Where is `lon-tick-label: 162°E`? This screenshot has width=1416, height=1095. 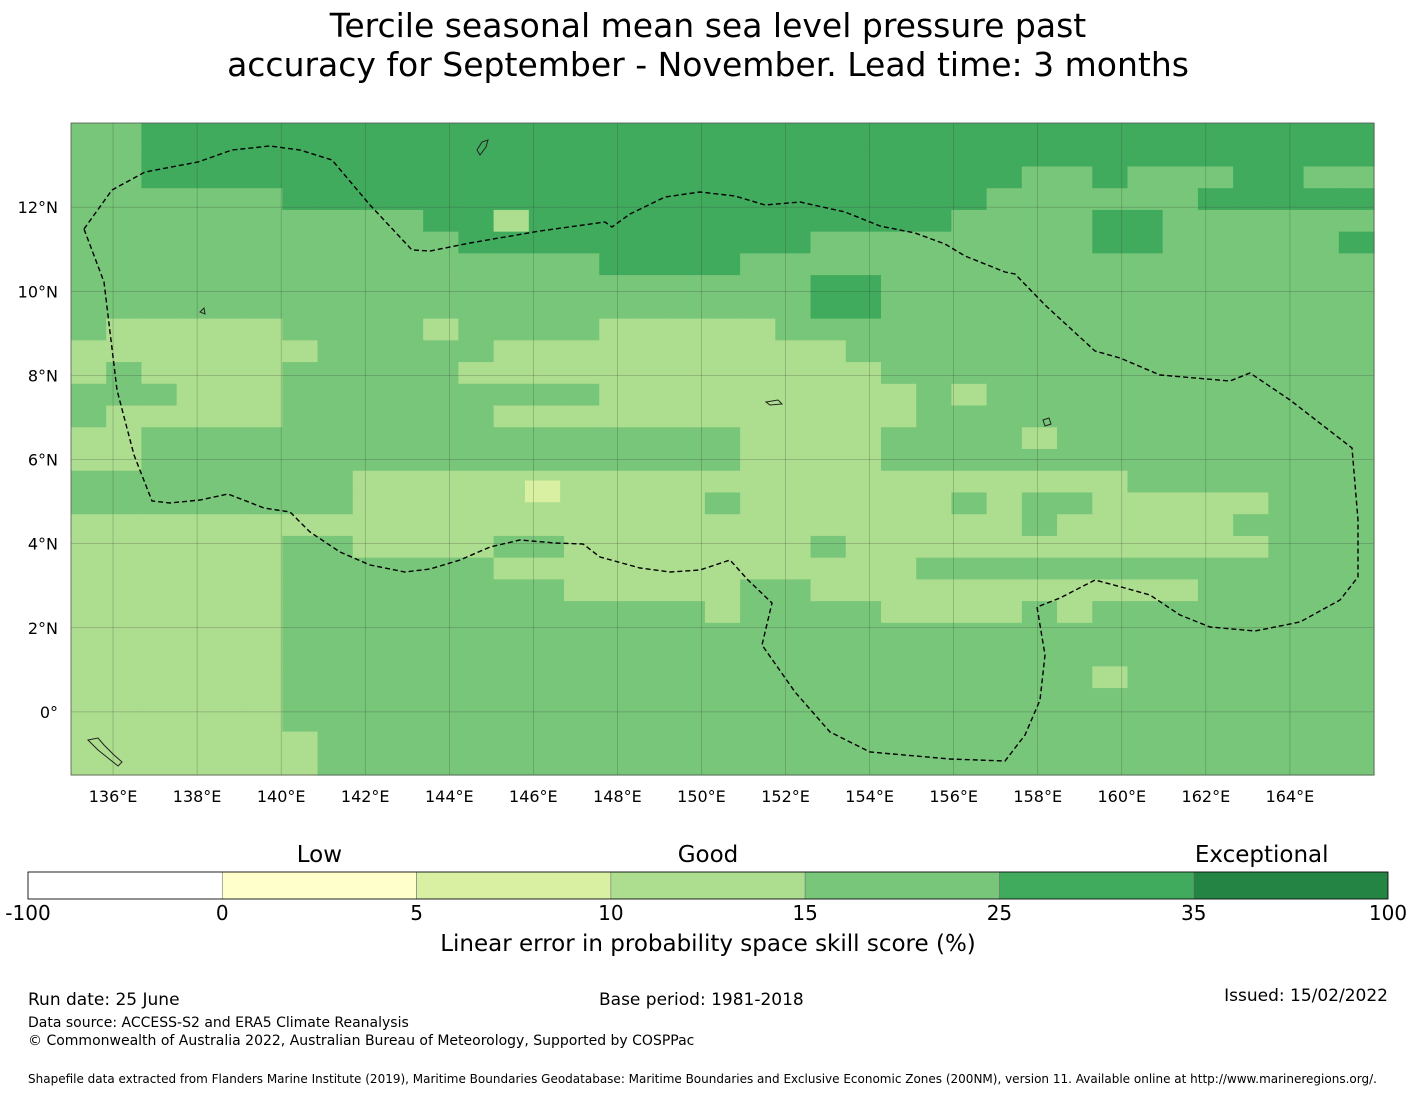
lon-tick-label: 162°E is located at coordinates (1206, 796).